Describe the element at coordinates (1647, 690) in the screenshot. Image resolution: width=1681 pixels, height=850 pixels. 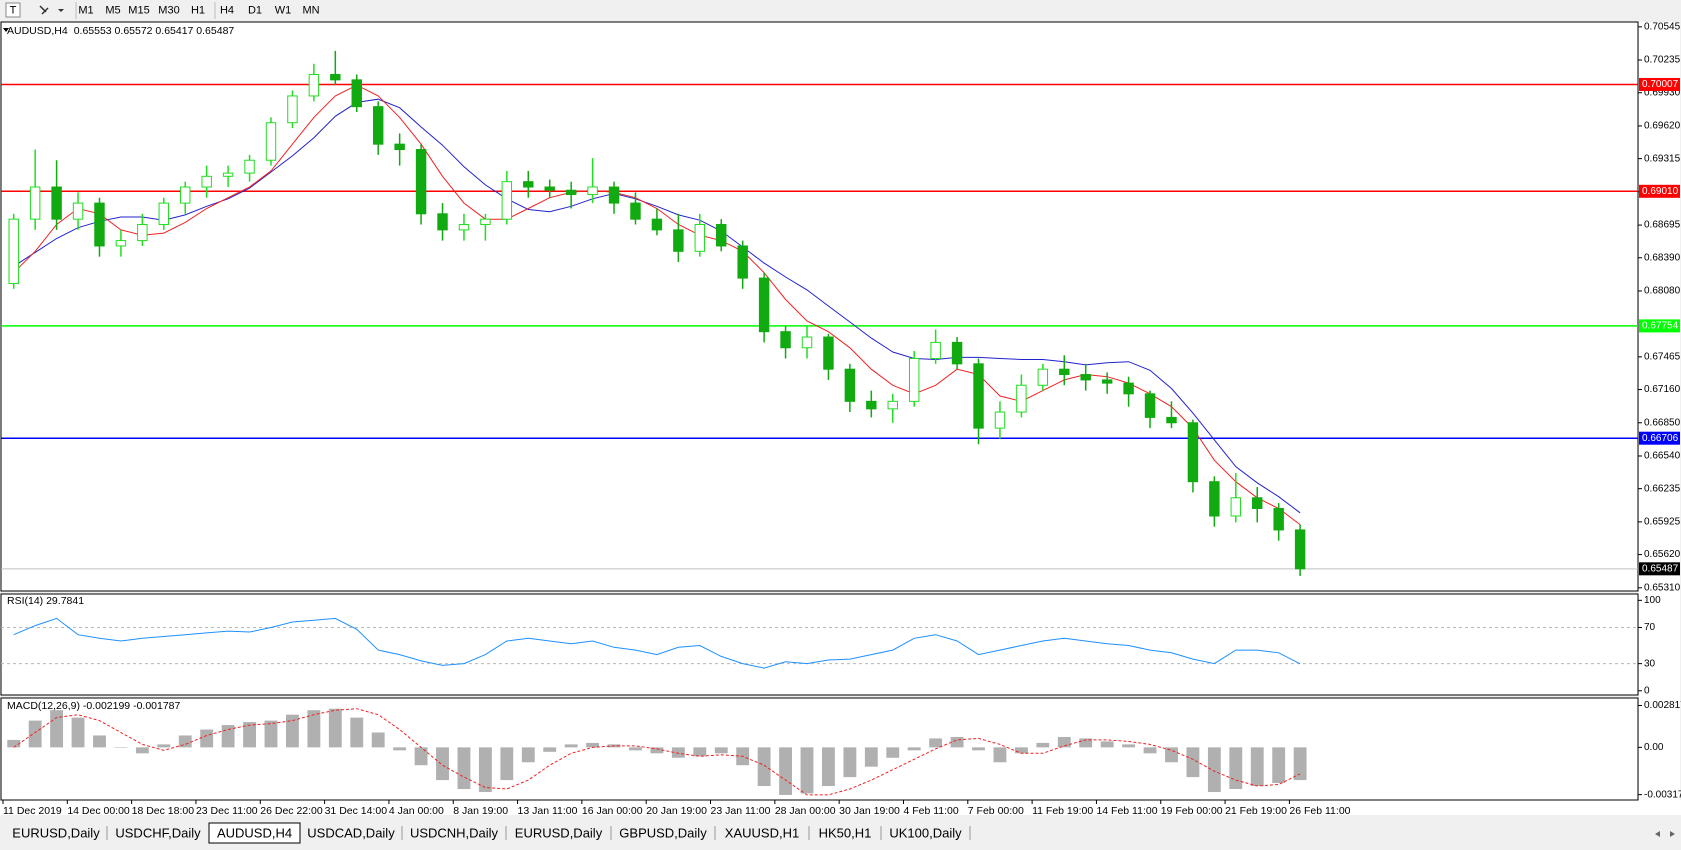
I see `y-tick-label: 0` at that location.